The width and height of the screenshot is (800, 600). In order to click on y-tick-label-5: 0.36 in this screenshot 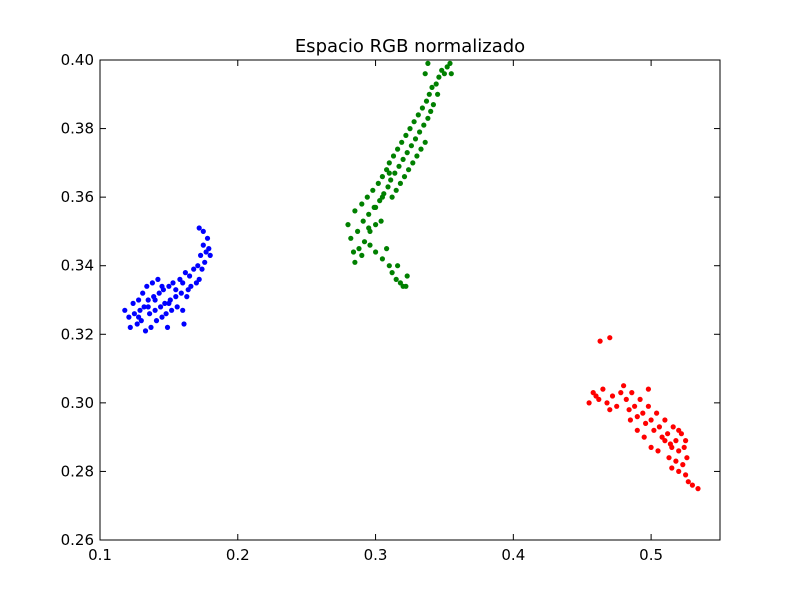, I will do `click(77, 197)`.